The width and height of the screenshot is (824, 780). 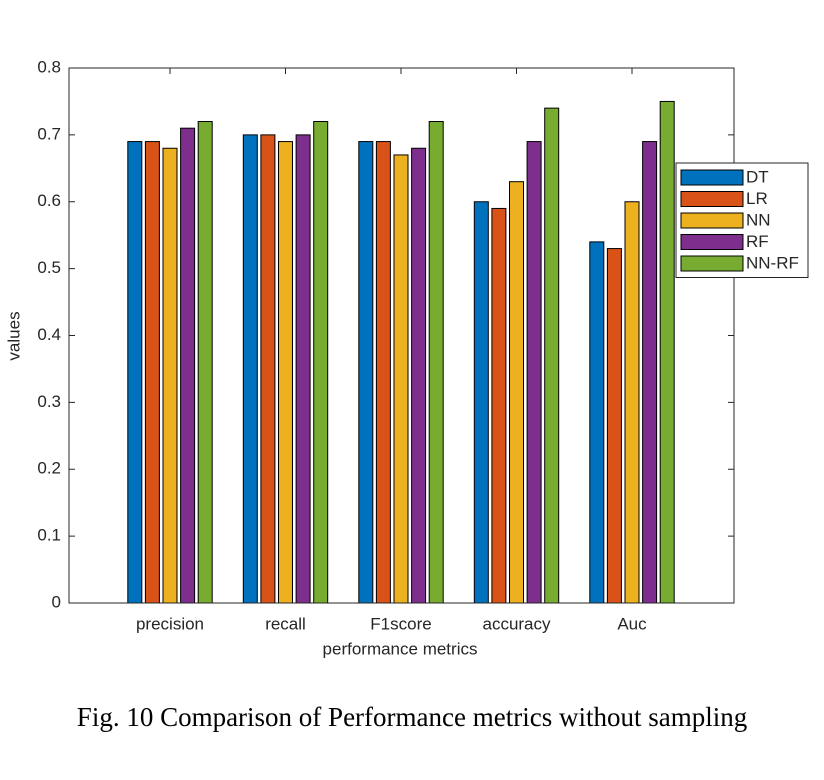 What do you see at coordinates (400, 623) in the screenshot?
I see `x-tick-label: F1score` at bounding box center [400, 623].